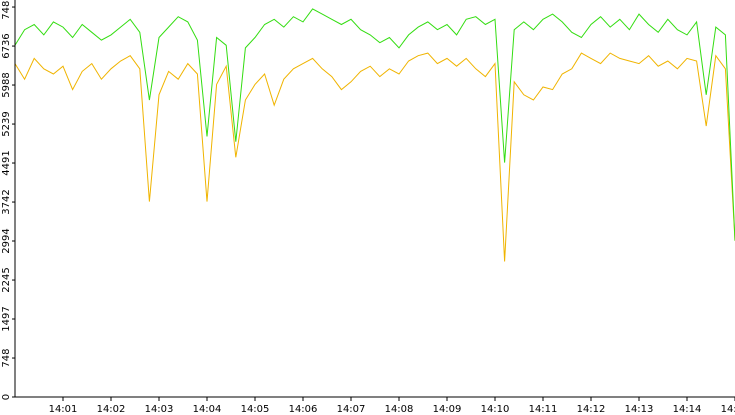 This screenshot has height=415, width=735. I want to click on y-tick-label: 6736, so click(6, 45).